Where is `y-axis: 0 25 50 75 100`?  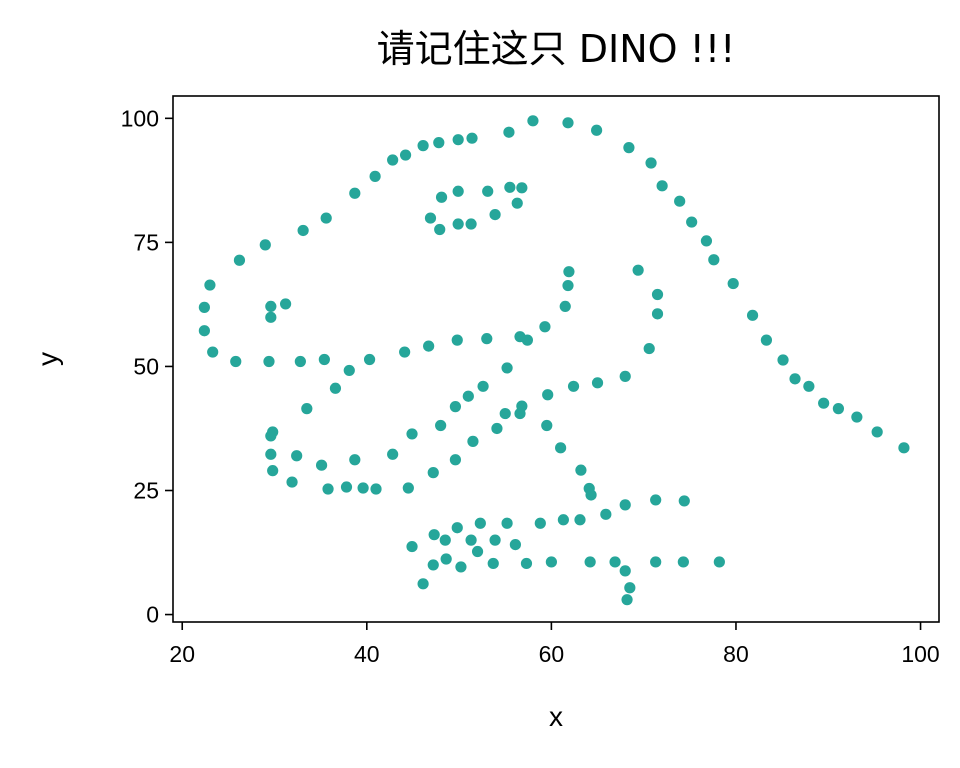 y-axis: 0 25 50 75 100 is located at coordinates (147, 366).